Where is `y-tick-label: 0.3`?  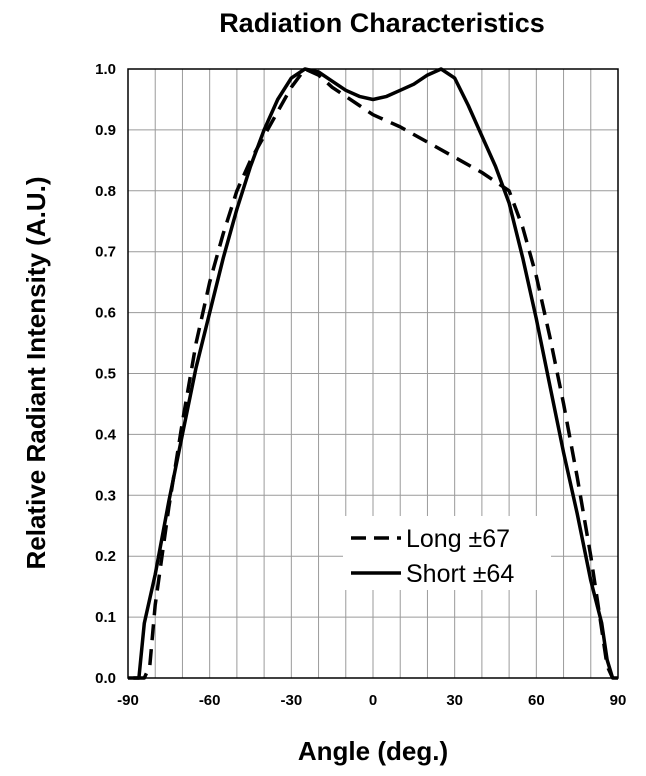 y-tick-label: 0.3 is located at coordinates (105, 495).